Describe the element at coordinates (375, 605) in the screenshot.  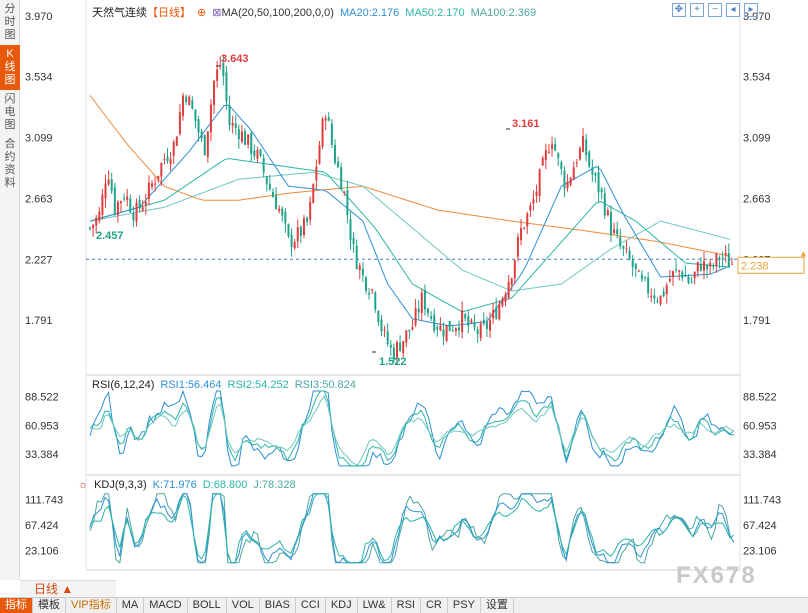
I see `tab-10: LW&` at that location.